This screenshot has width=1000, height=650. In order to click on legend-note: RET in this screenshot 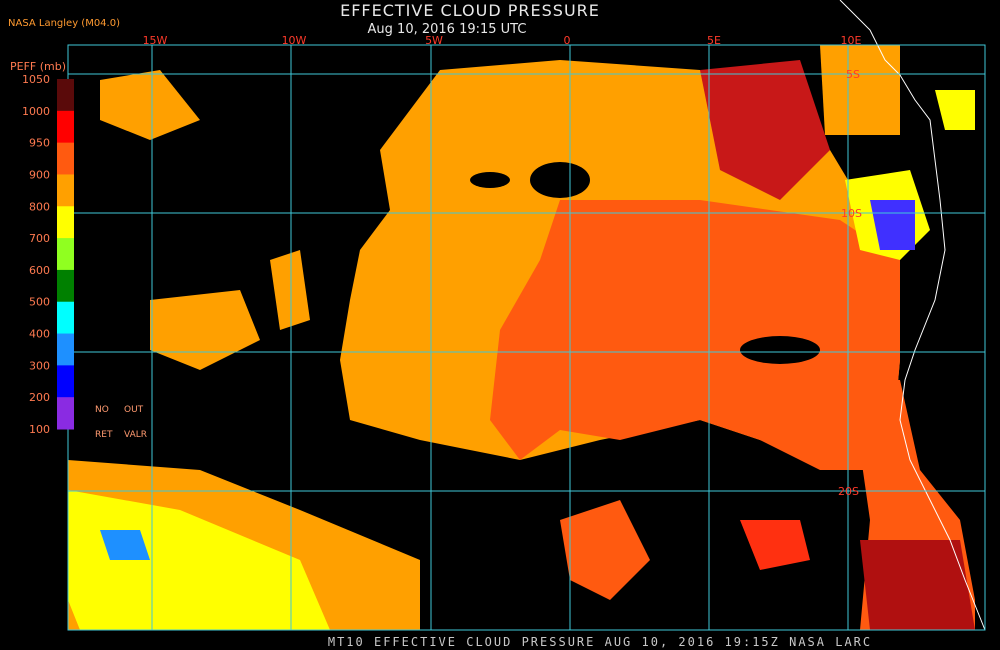, I will do `click(104, 435)`.